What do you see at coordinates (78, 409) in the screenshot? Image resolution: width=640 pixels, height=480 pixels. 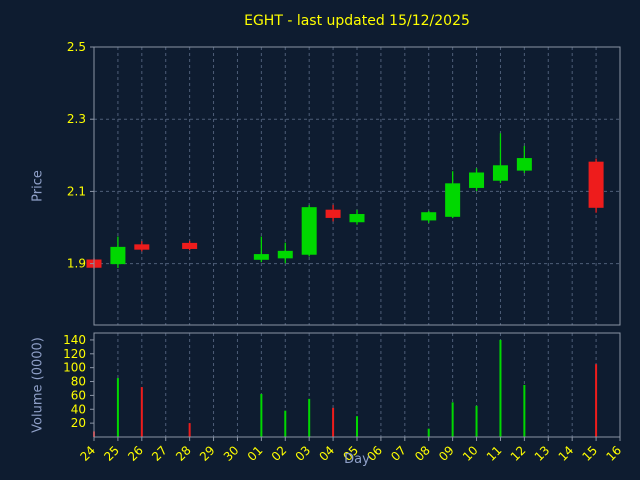 I see `svg-text: 40` at bounding box center [78, 409].